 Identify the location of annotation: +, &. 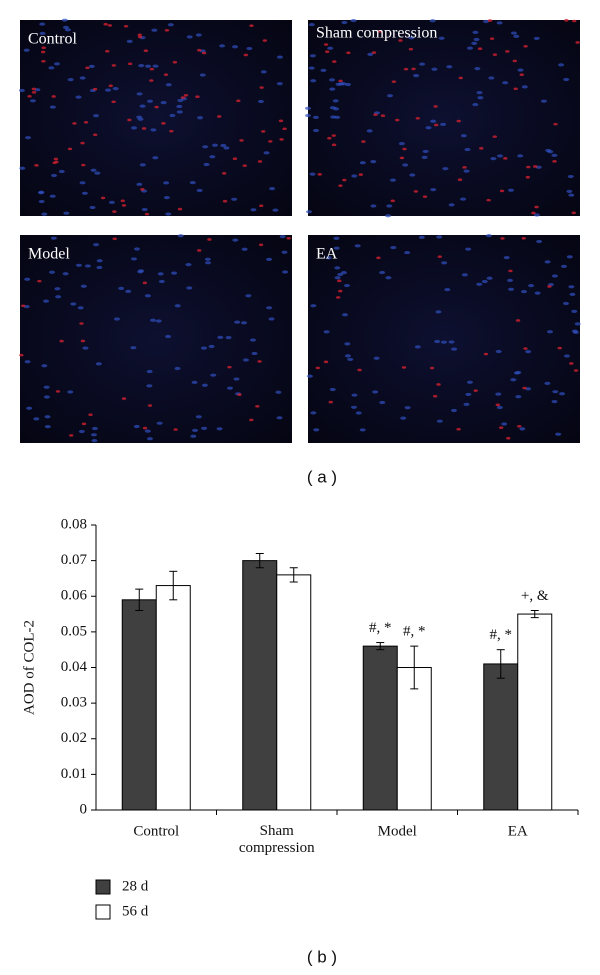
(535, 596).